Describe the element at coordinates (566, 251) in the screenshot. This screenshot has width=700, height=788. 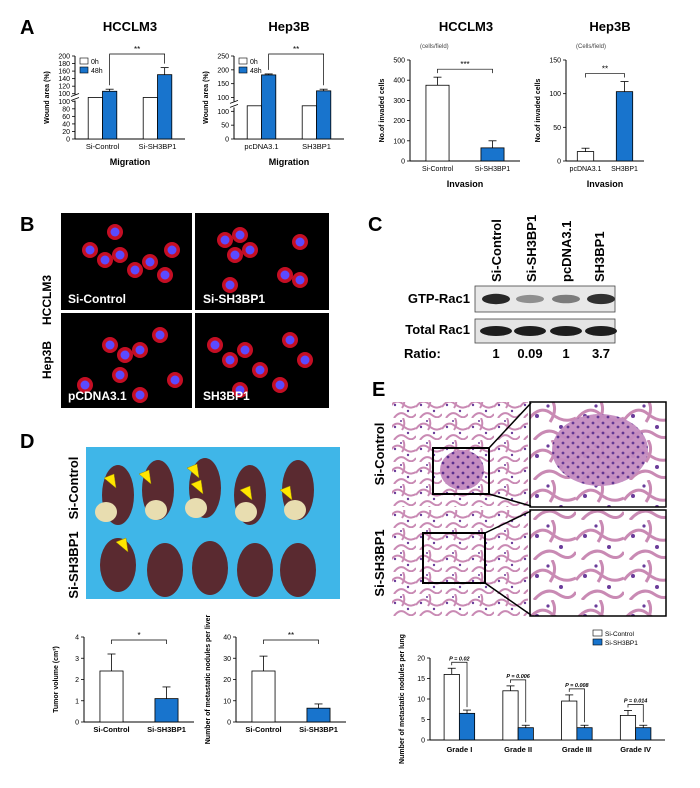
I see `blot-lane-label-3: pcDNA3.1` at that location.